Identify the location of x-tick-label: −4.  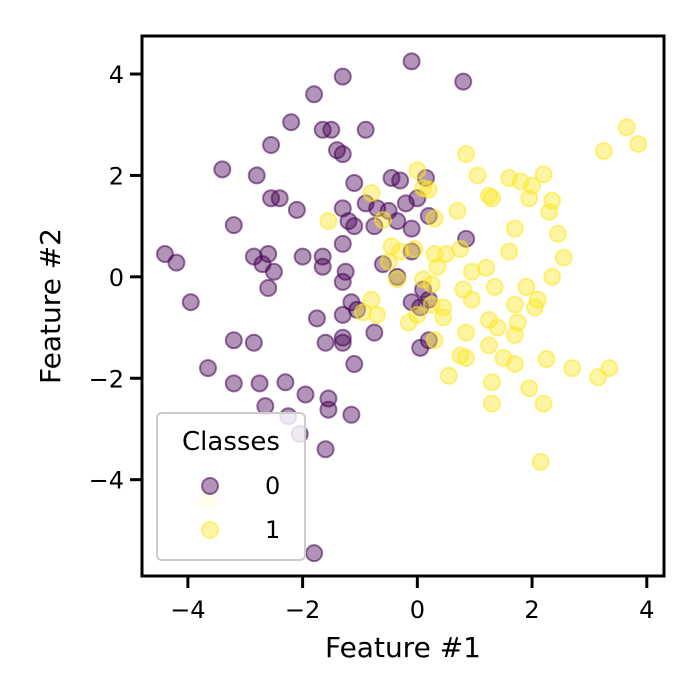
(187, 610).